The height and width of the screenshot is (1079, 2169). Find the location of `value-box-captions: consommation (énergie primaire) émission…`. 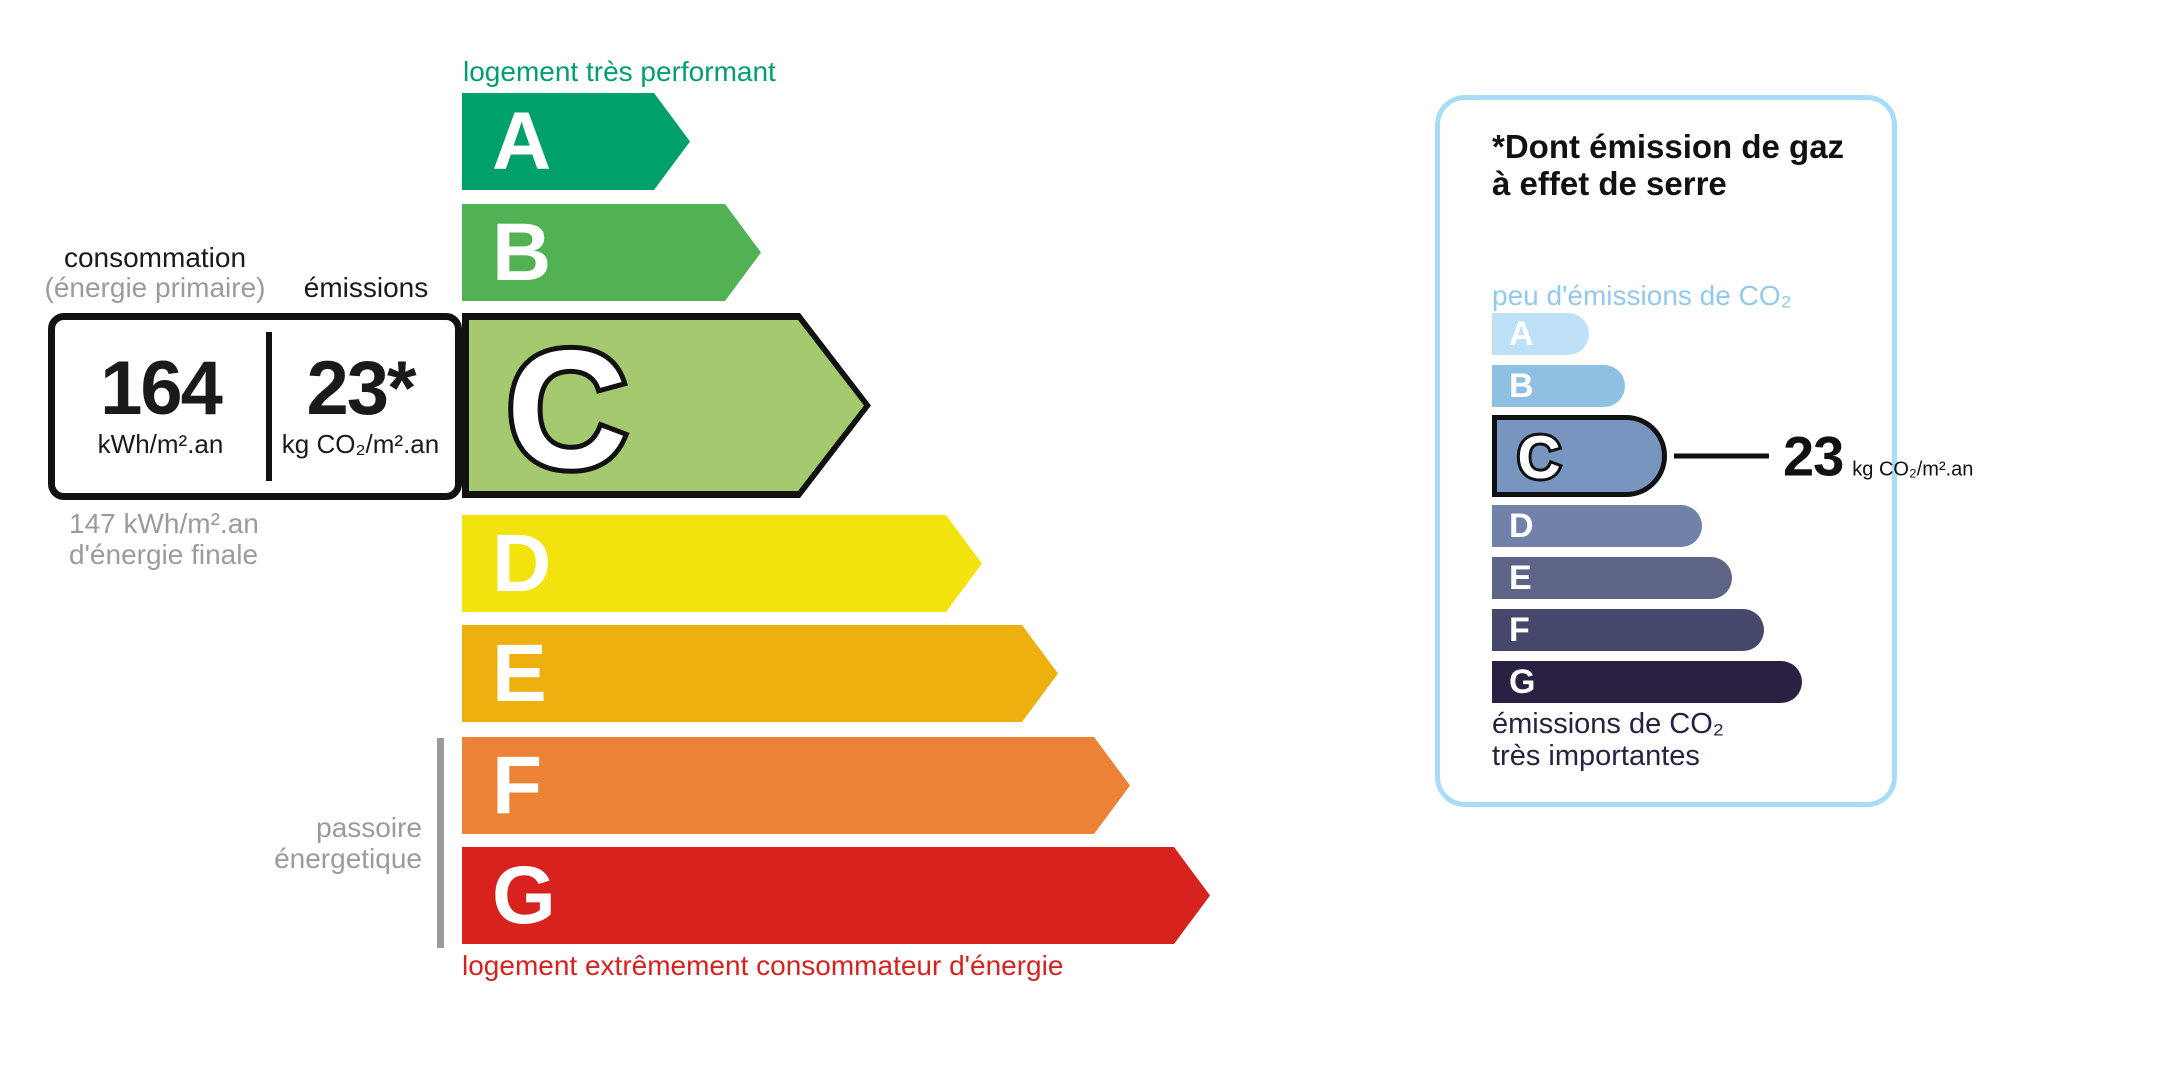

value-box-captions: consommation (énergie primaire) émission… is located at coordinates (251, 273).